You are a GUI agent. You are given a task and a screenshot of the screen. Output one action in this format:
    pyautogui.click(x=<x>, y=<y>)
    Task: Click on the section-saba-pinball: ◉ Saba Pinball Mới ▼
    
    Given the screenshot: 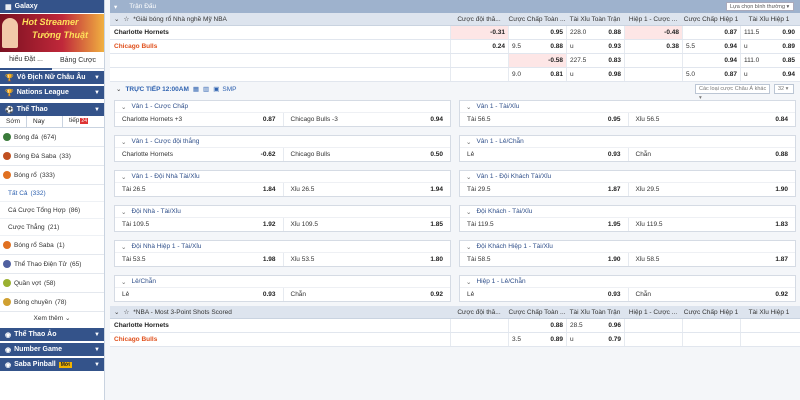 What is the action you would take?
    pyautogui.click(x=52, y=364)
    